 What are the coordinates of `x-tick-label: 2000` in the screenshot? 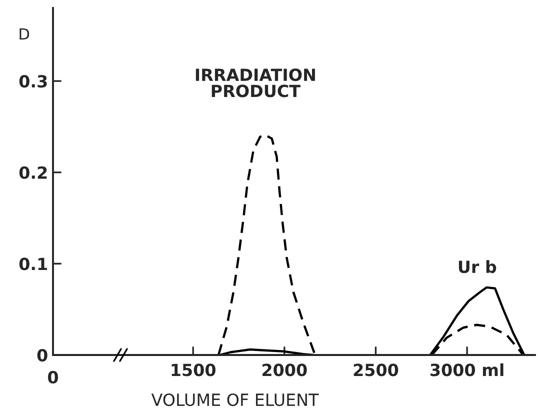 It's located at (284, 370).